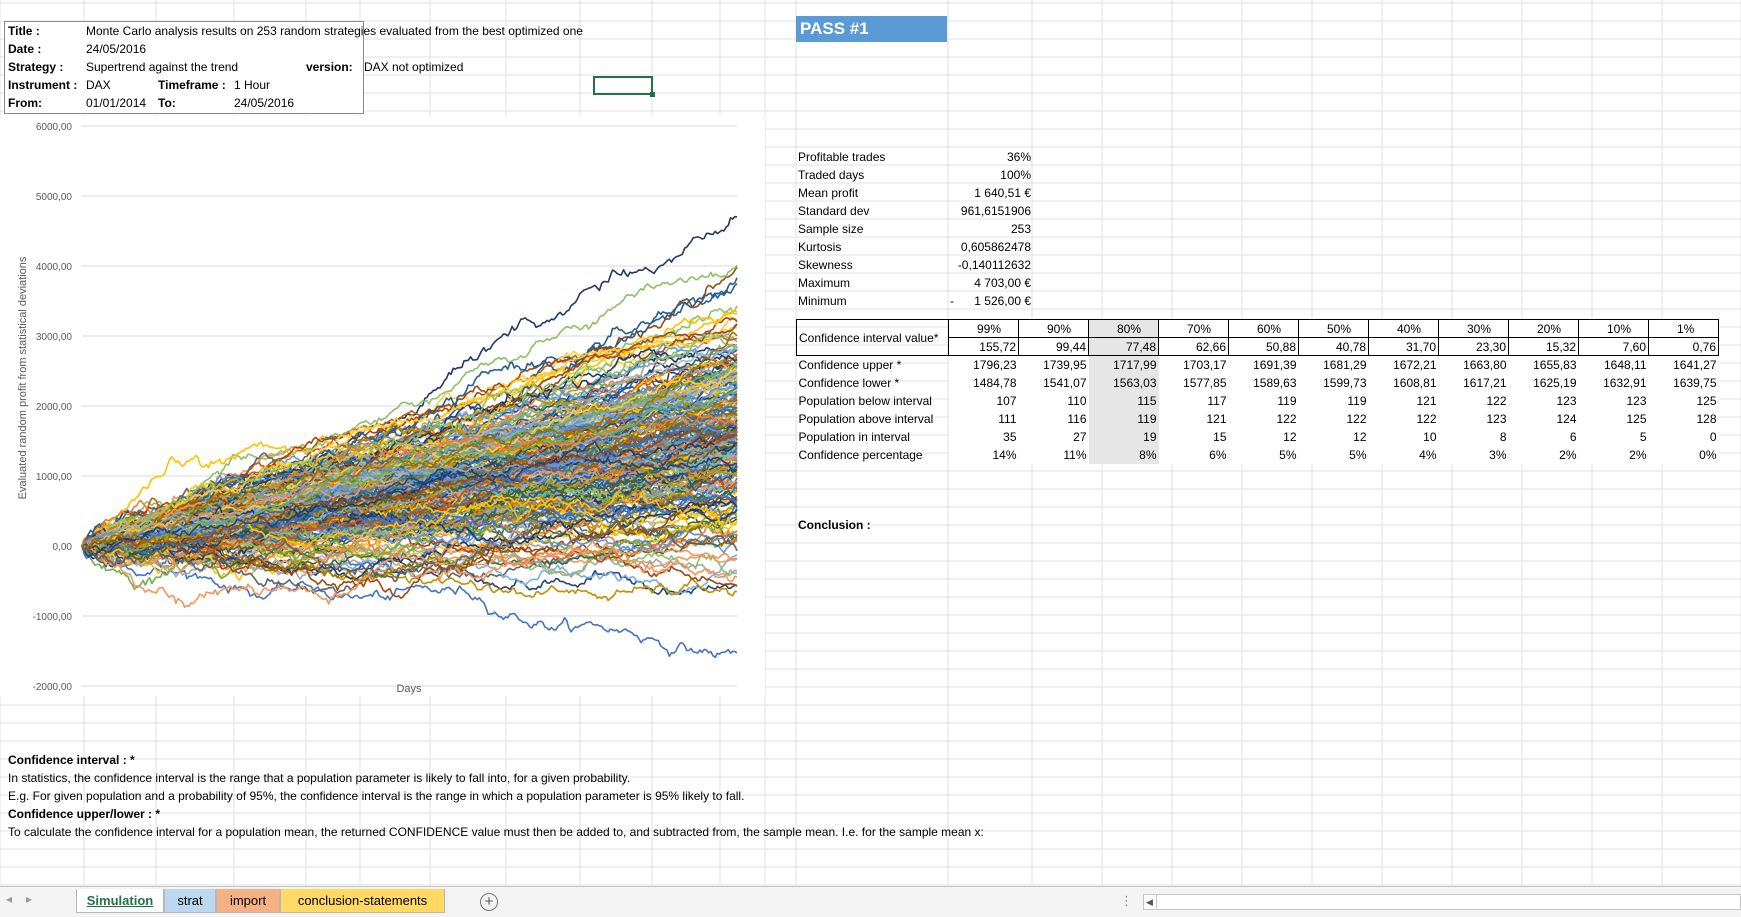 Image resolution: width=1741 pixels, height=917 pixels. What do you see at coordinates (1543, 436) in the screenshot?
I see `ci-data-cell: 6` at bounding box center [1543, 436].